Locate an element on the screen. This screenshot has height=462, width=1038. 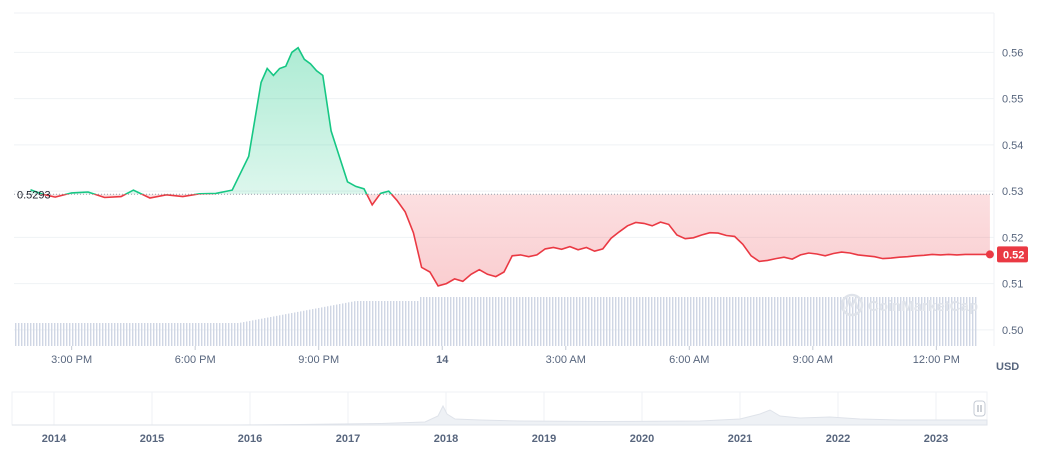
current-price-badge: 0.52 is located at coordinates (1012, 254).